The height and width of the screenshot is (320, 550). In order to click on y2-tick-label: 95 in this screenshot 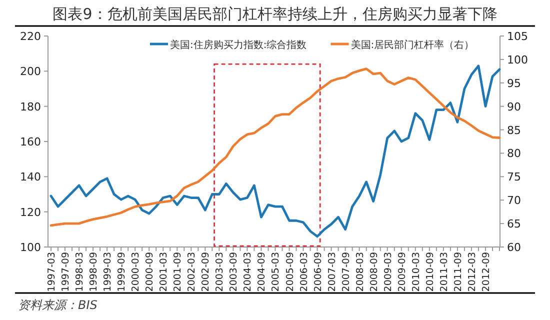, I will do `click(514, 83)`.